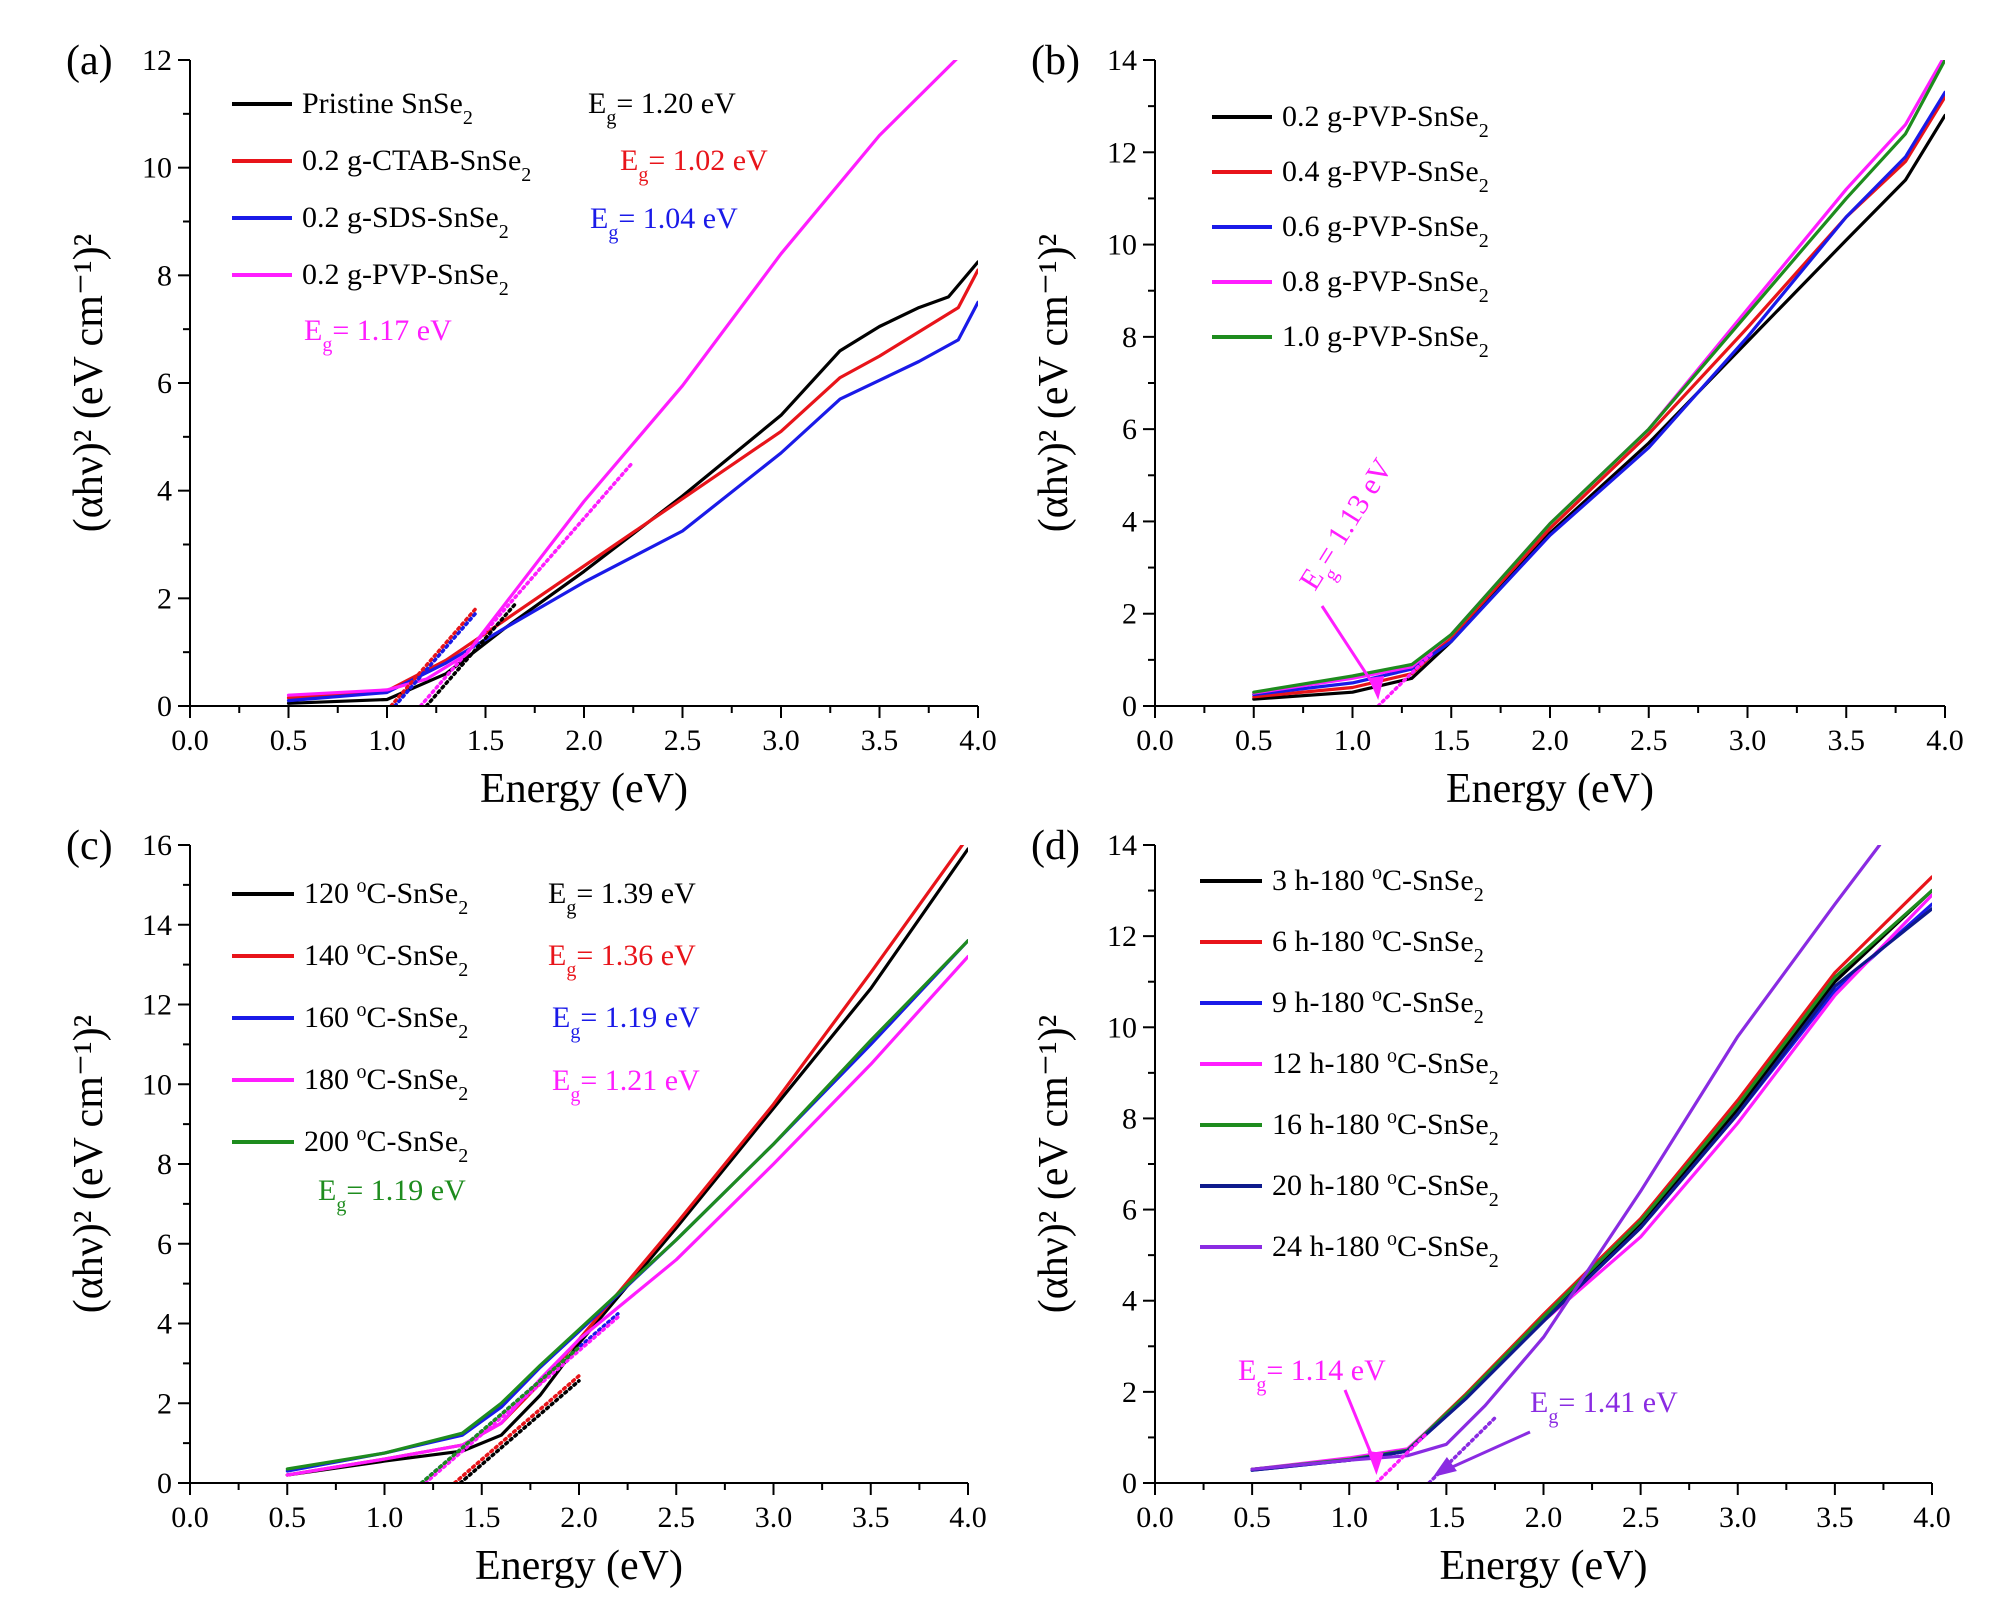 The image size is (2000, 1603). Describe the element at coordinates (1329, 1185) in the screenshot. I see `legend-label-main: 20 h-180` at that location.